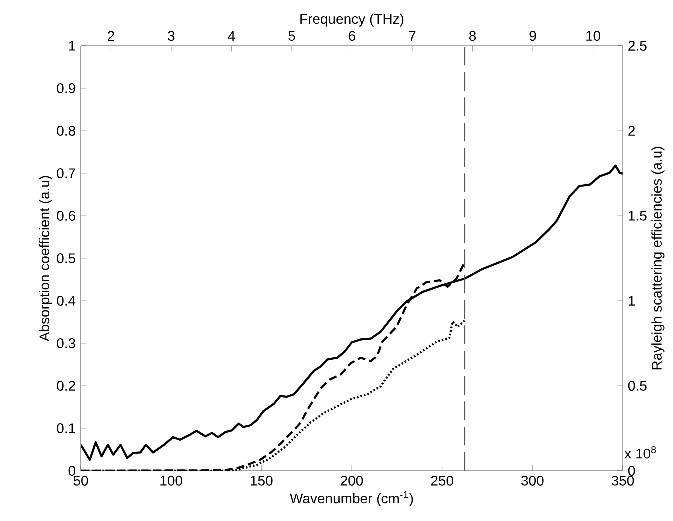  I want to click on x-tick-label: 250, so click(442, 481).